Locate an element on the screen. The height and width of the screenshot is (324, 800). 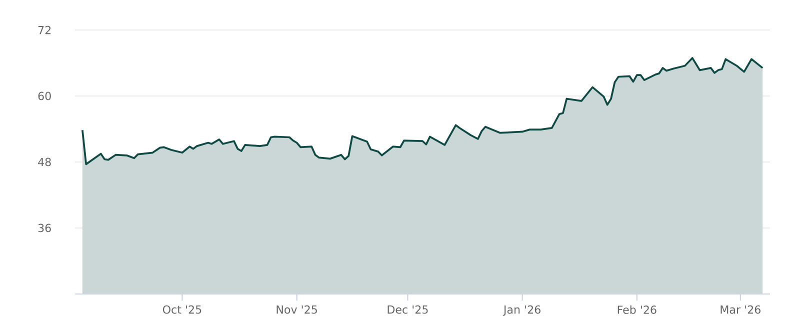
x-tick-label: Oct '25 is located at coordinates (182, 309).